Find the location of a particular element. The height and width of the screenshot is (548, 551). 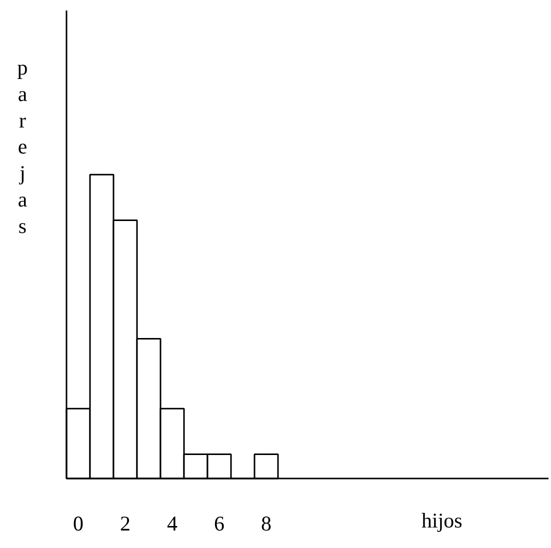

x-tick-label: 0 is located at coordinates (78, 524).